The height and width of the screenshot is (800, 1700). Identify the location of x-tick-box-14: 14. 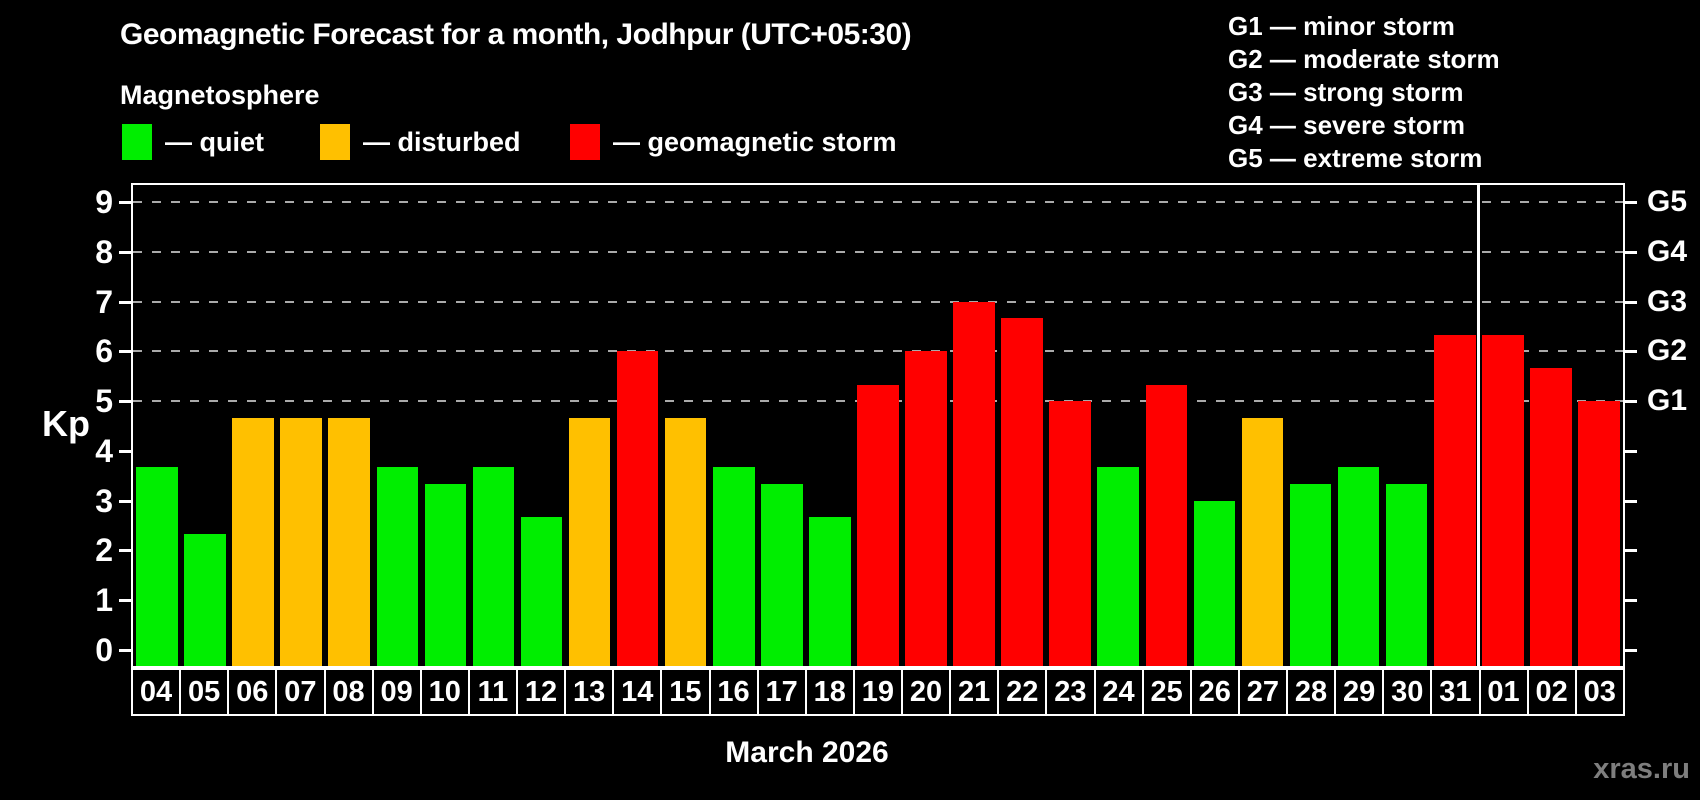
(637, 692).